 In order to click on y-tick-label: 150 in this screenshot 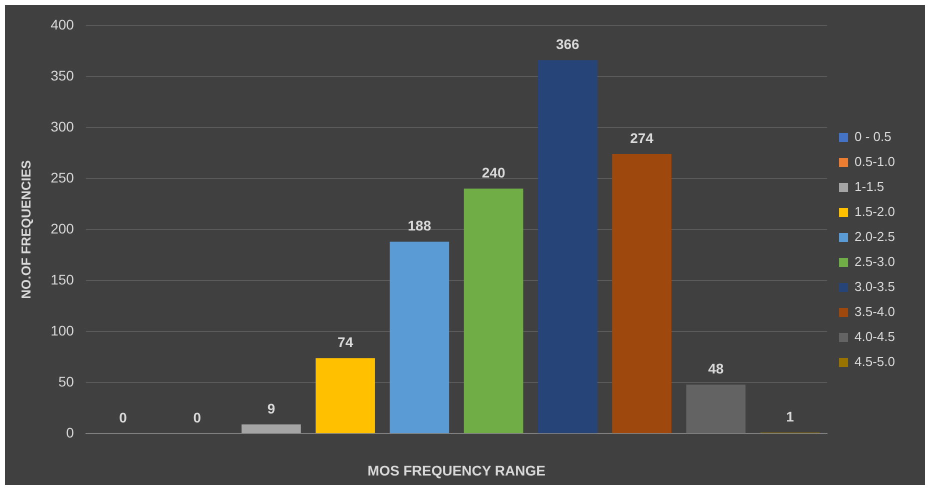, I will do `click(62, 279)`.